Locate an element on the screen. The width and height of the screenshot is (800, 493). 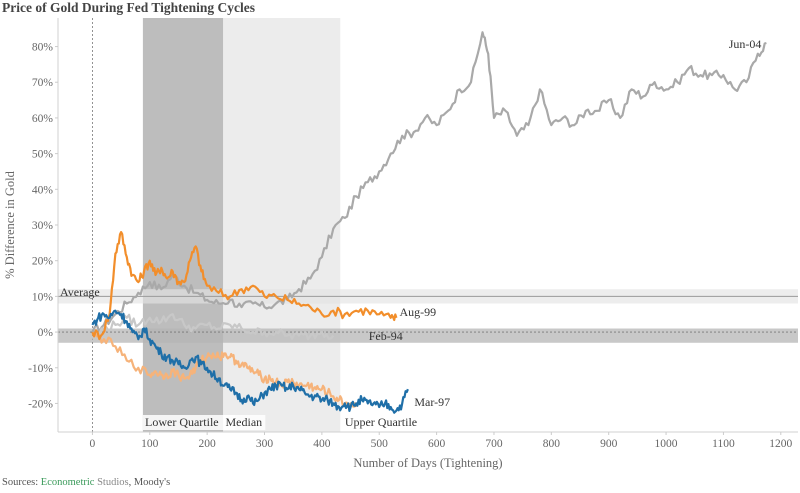
median-label: Median is located at coordinates (244, 422).